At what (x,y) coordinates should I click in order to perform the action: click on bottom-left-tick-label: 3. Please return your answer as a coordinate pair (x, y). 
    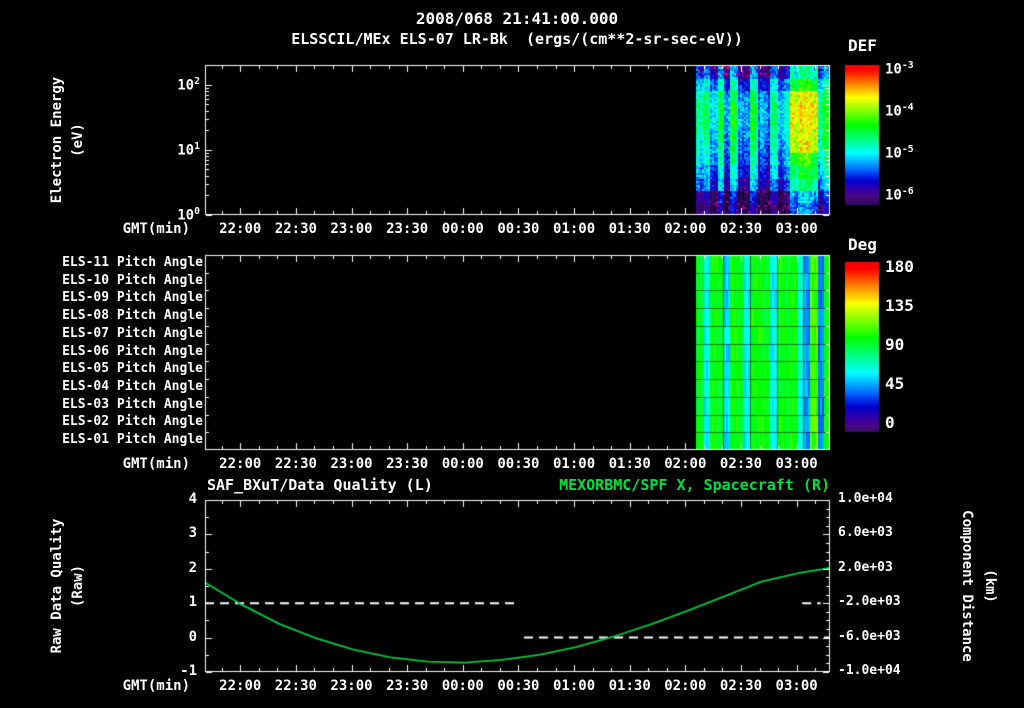
    Looking at the image, I should click on (192, 533).